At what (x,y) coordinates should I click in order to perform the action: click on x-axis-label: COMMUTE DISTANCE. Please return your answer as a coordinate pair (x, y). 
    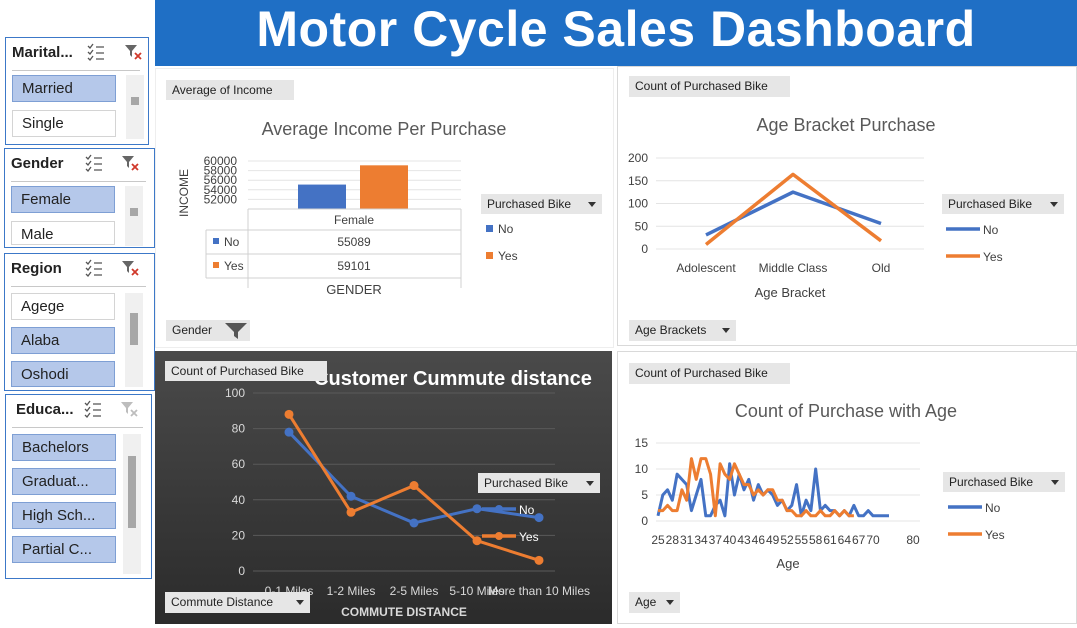
    Looking at the image, I should click on (404, 612).